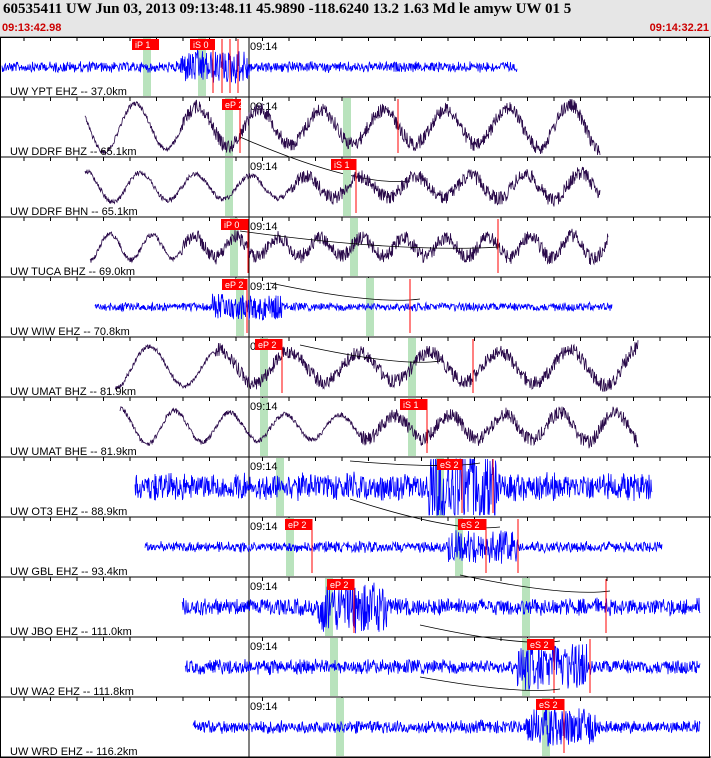 The width and height of the screenshot is (711, 758). I want to click on trace-row: 09:14 iS 1 UW DDRF BHN -- 65.1km, so click(355, 187).